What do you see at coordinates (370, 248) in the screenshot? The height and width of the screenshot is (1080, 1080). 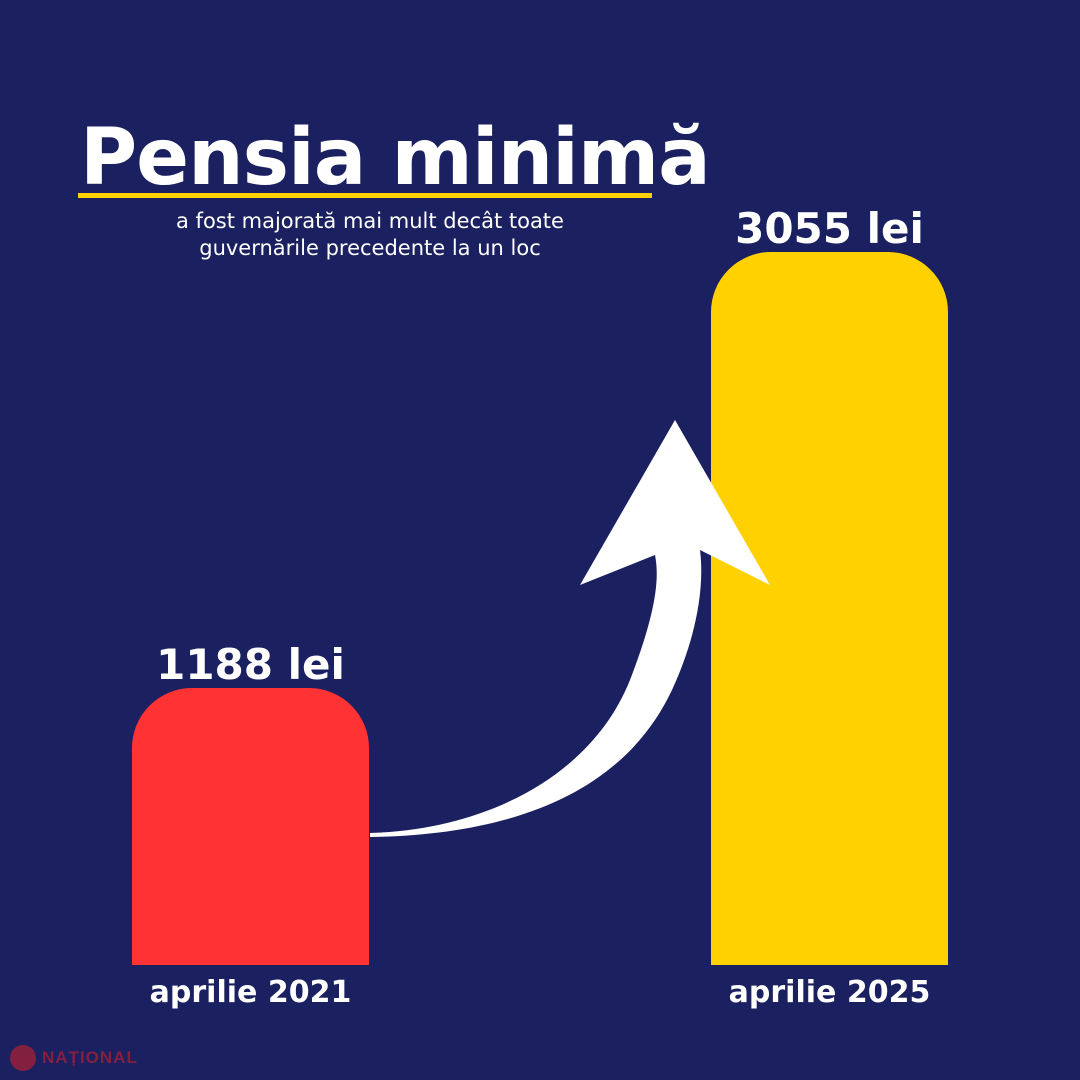 I see `subtitle-line-2: guvernările precedente la un loc` at bounding box center [370, 248].